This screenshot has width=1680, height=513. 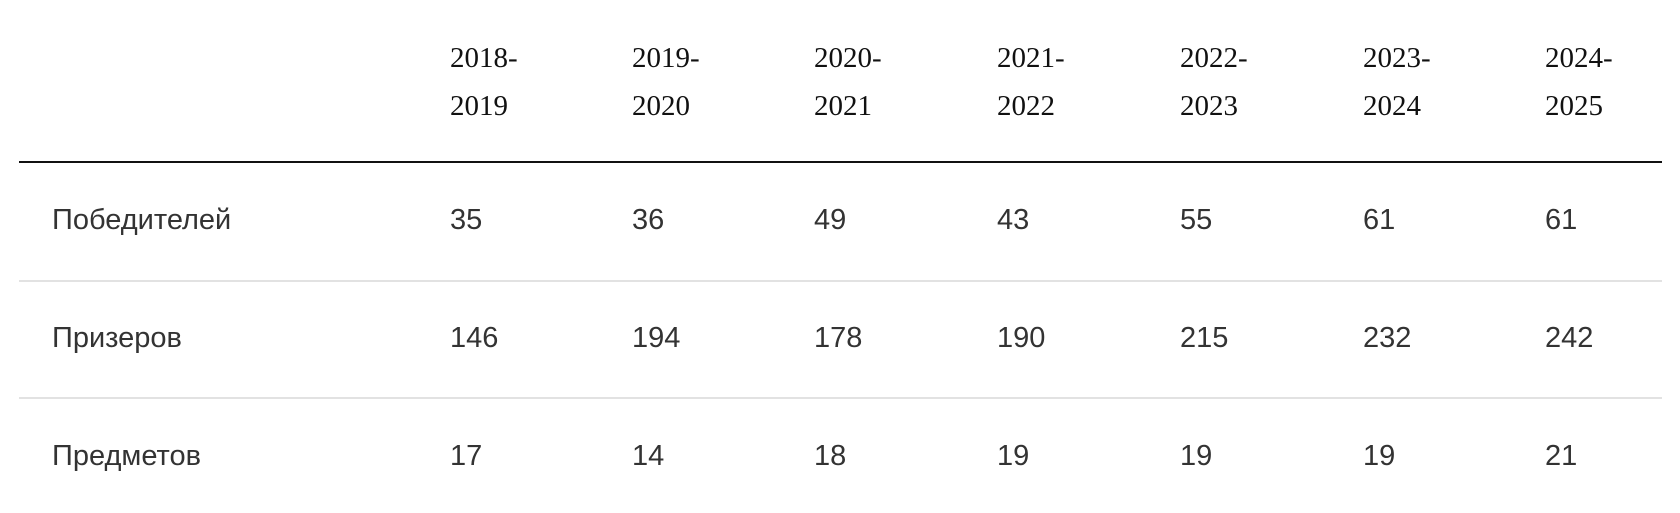 What do you see at coordinates (126, 456) in the screenshot?
I see `row-label: Предметов` at bounding box center [126, 456].